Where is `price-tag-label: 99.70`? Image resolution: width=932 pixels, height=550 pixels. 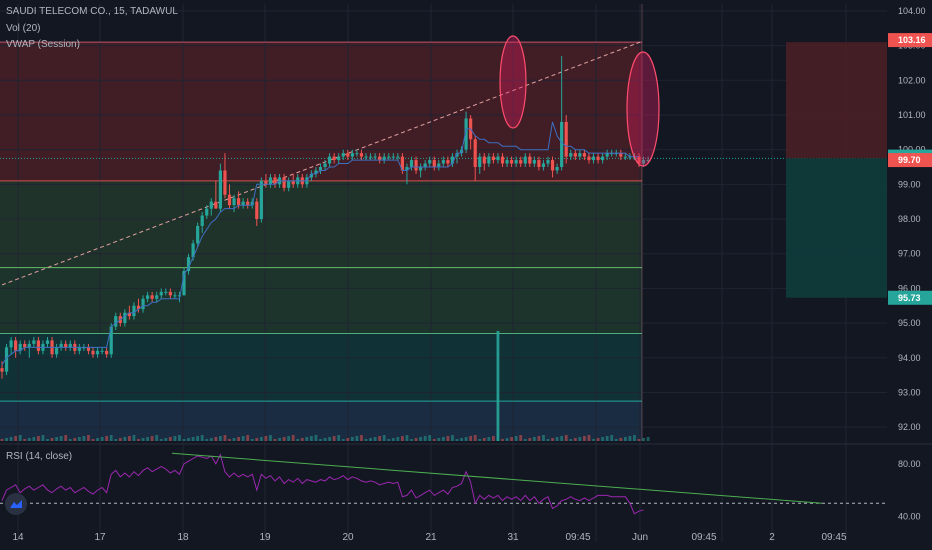 price-tag-label: 99.70 is located at coordinates (909, 160).